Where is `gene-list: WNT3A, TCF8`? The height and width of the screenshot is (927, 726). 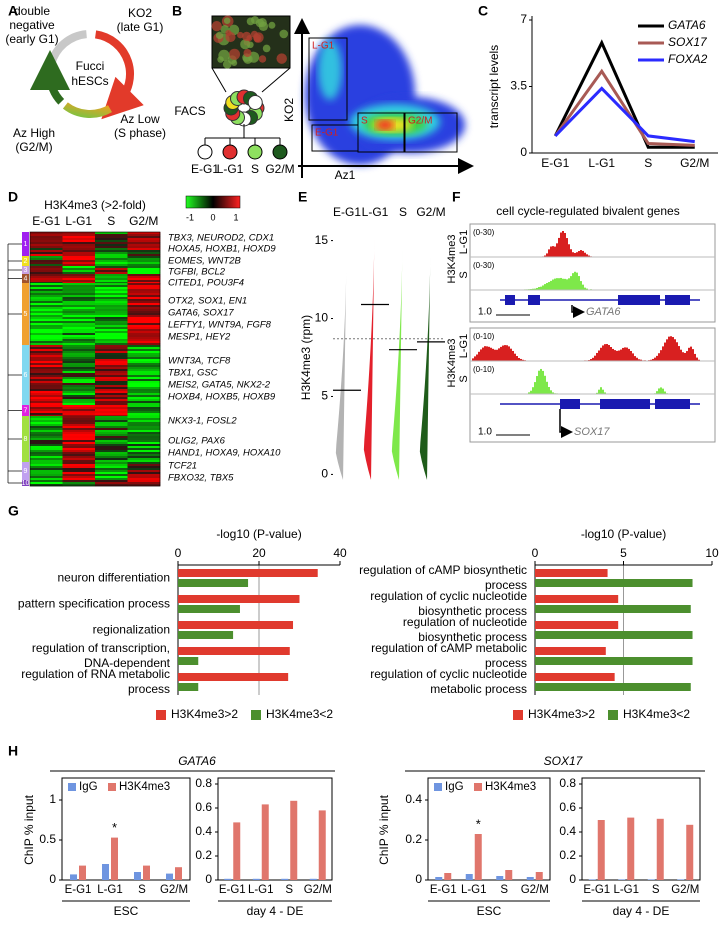 gene-list: WNT3A, TCF8 is located at coordinates (199, 361).